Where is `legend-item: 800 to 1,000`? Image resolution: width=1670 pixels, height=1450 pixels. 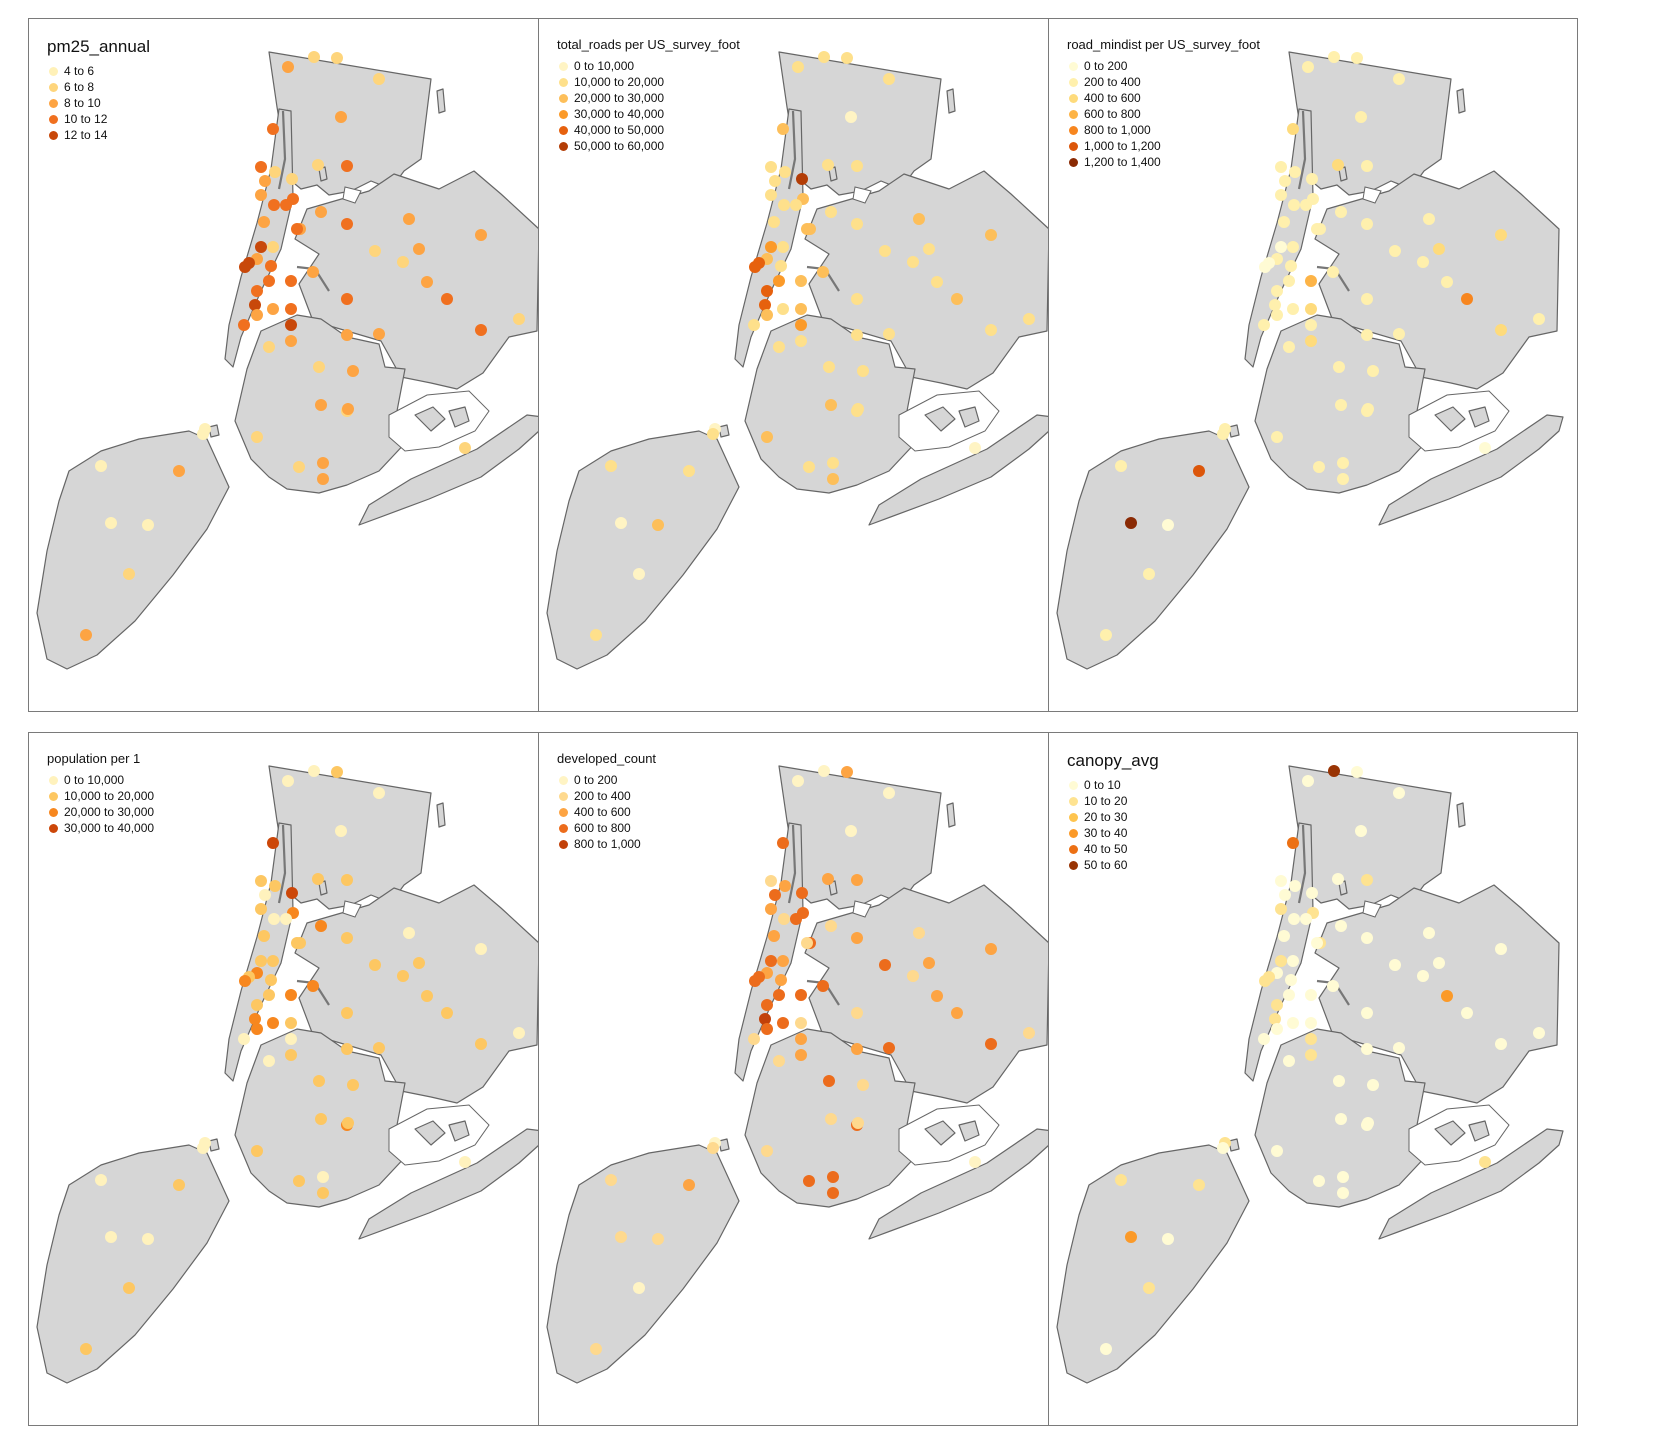 legend-item: 800 to 1,000 is located at coordinates (606, 844).